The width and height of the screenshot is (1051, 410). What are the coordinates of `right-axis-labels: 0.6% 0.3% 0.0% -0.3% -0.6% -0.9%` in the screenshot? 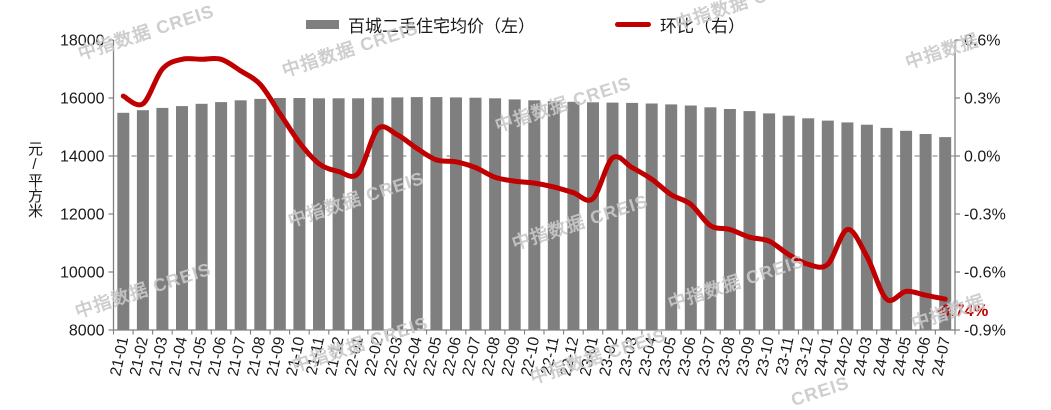 It's located at (980, 186).